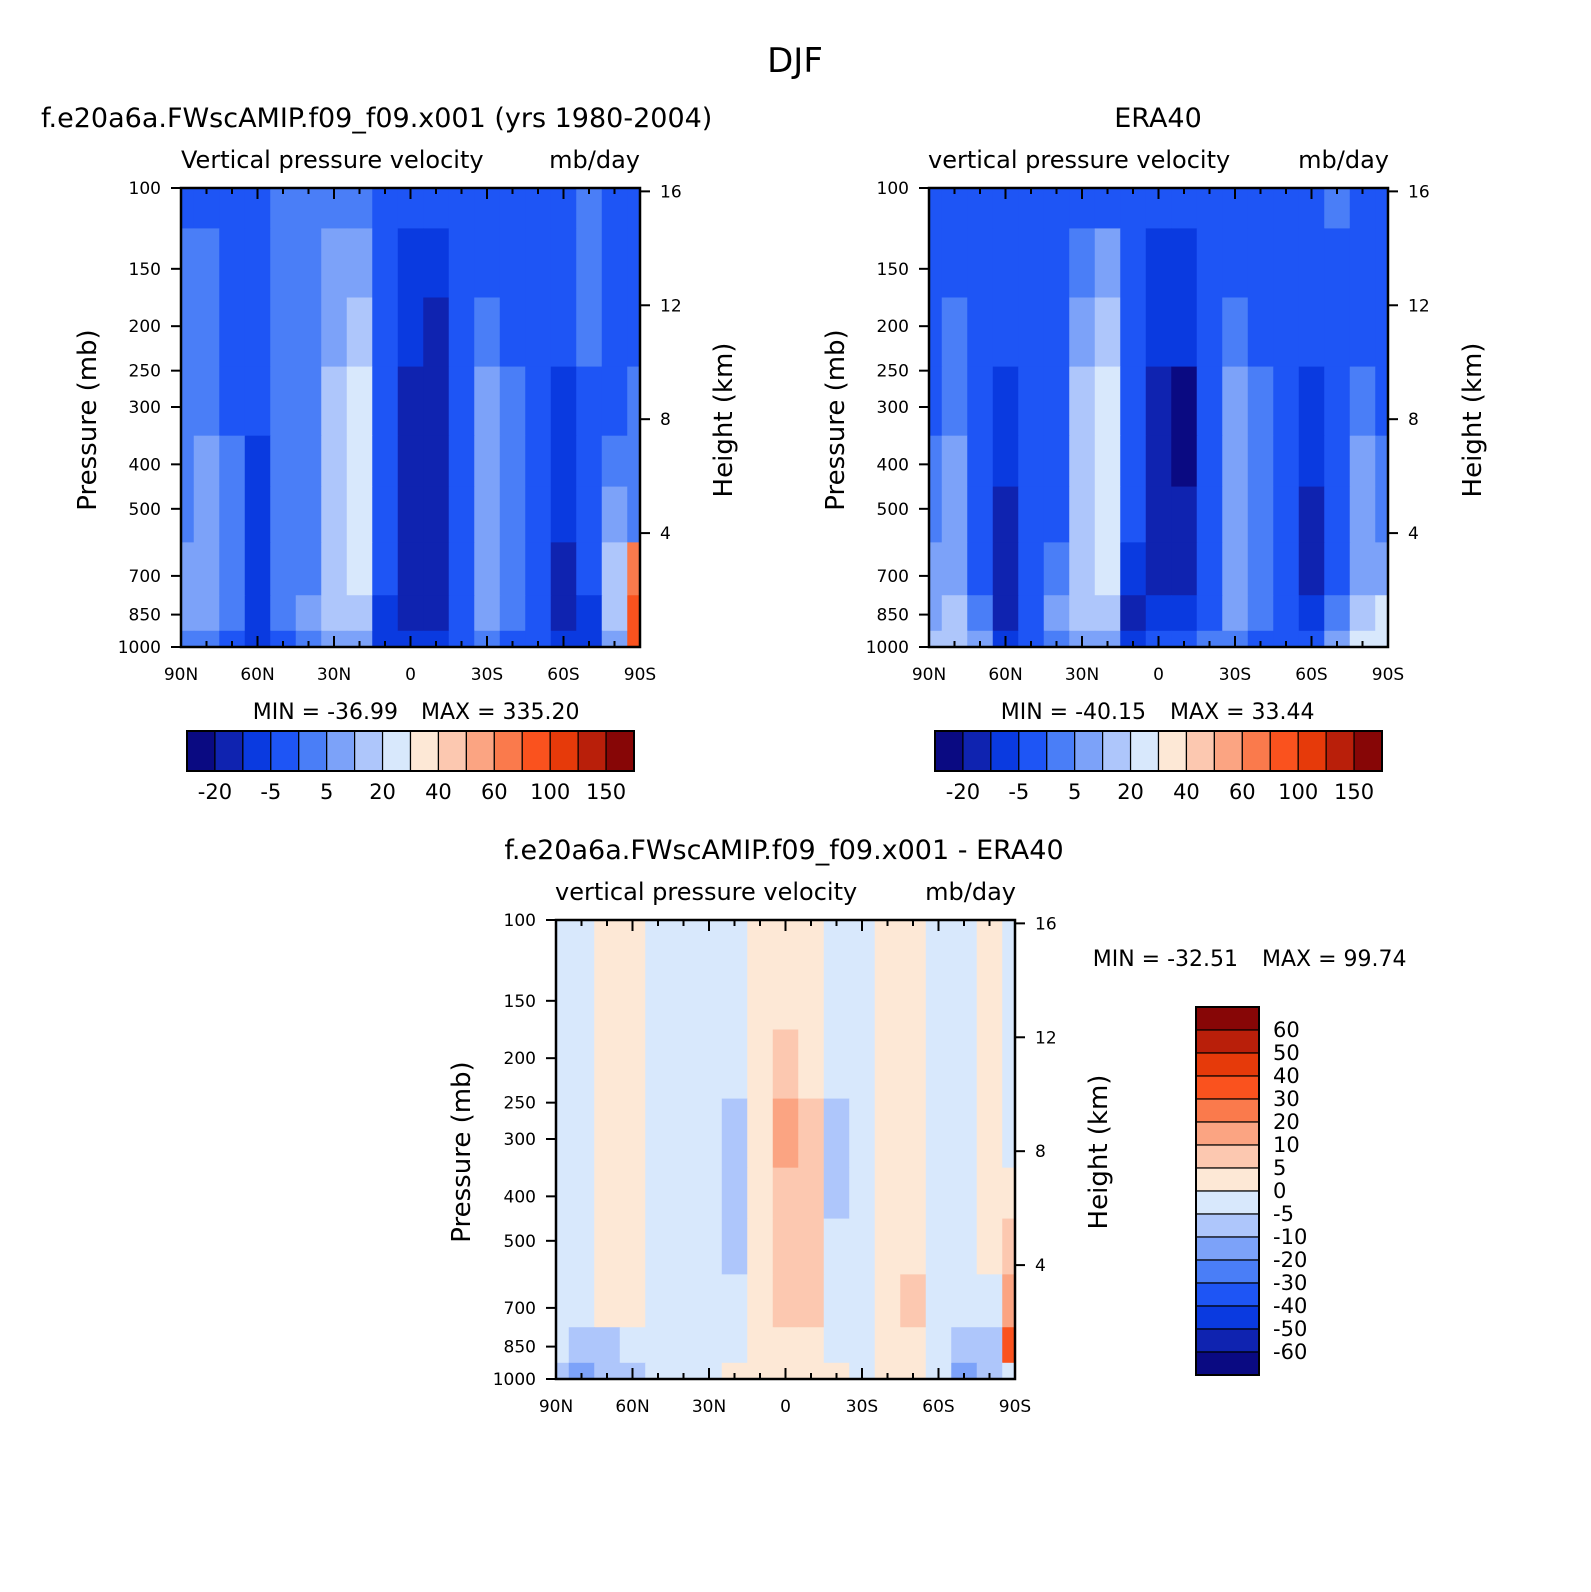 This screenshot has width=1591, height=1592. Describe the element at coordinates (661, 363) in the screenshot. I see `y2-axis-model: 16 12 8 4` at that location.